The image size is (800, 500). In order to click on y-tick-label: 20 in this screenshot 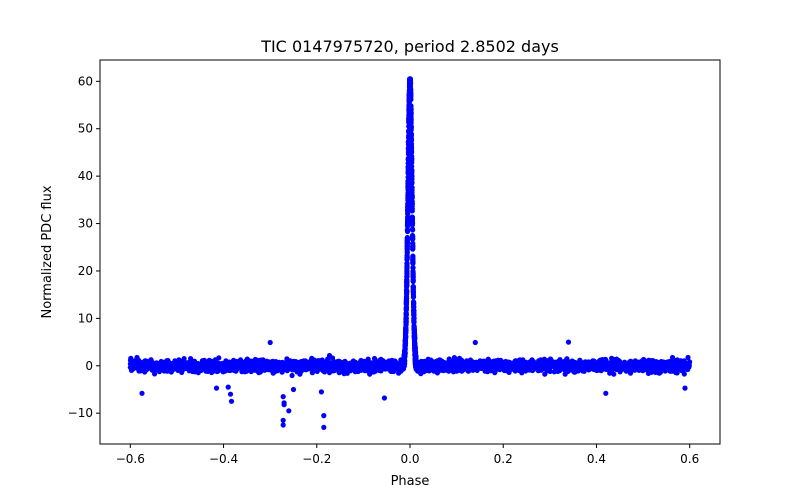, I will do `click(85, 271)`.